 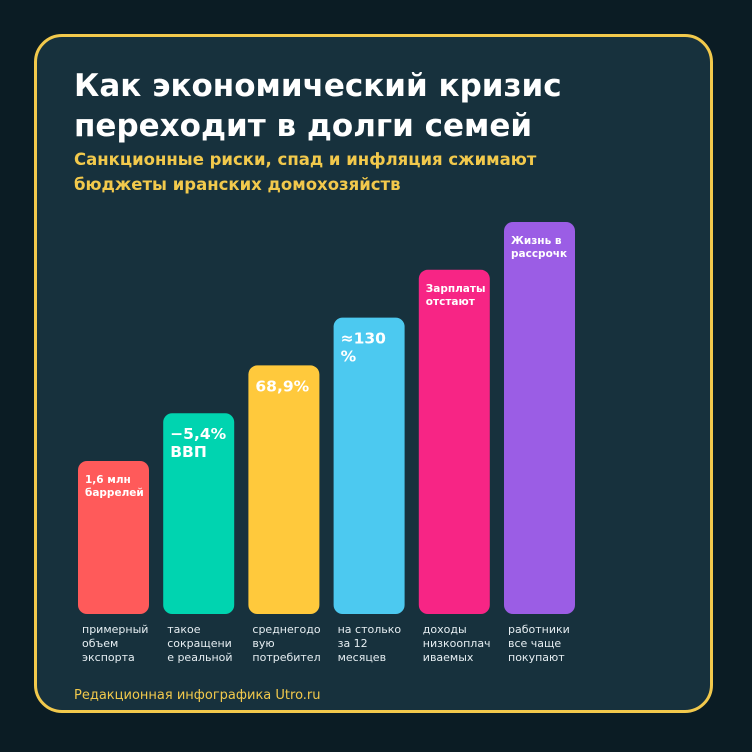 I want to click on bar-category-label: такое сокращени е реальной, so click(x=199, y=643).